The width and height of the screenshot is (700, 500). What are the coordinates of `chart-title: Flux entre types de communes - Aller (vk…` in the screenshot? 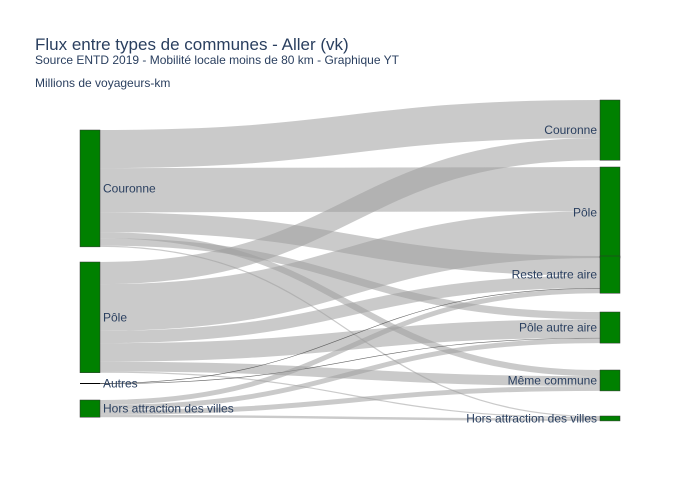 It's located at (192, 44).